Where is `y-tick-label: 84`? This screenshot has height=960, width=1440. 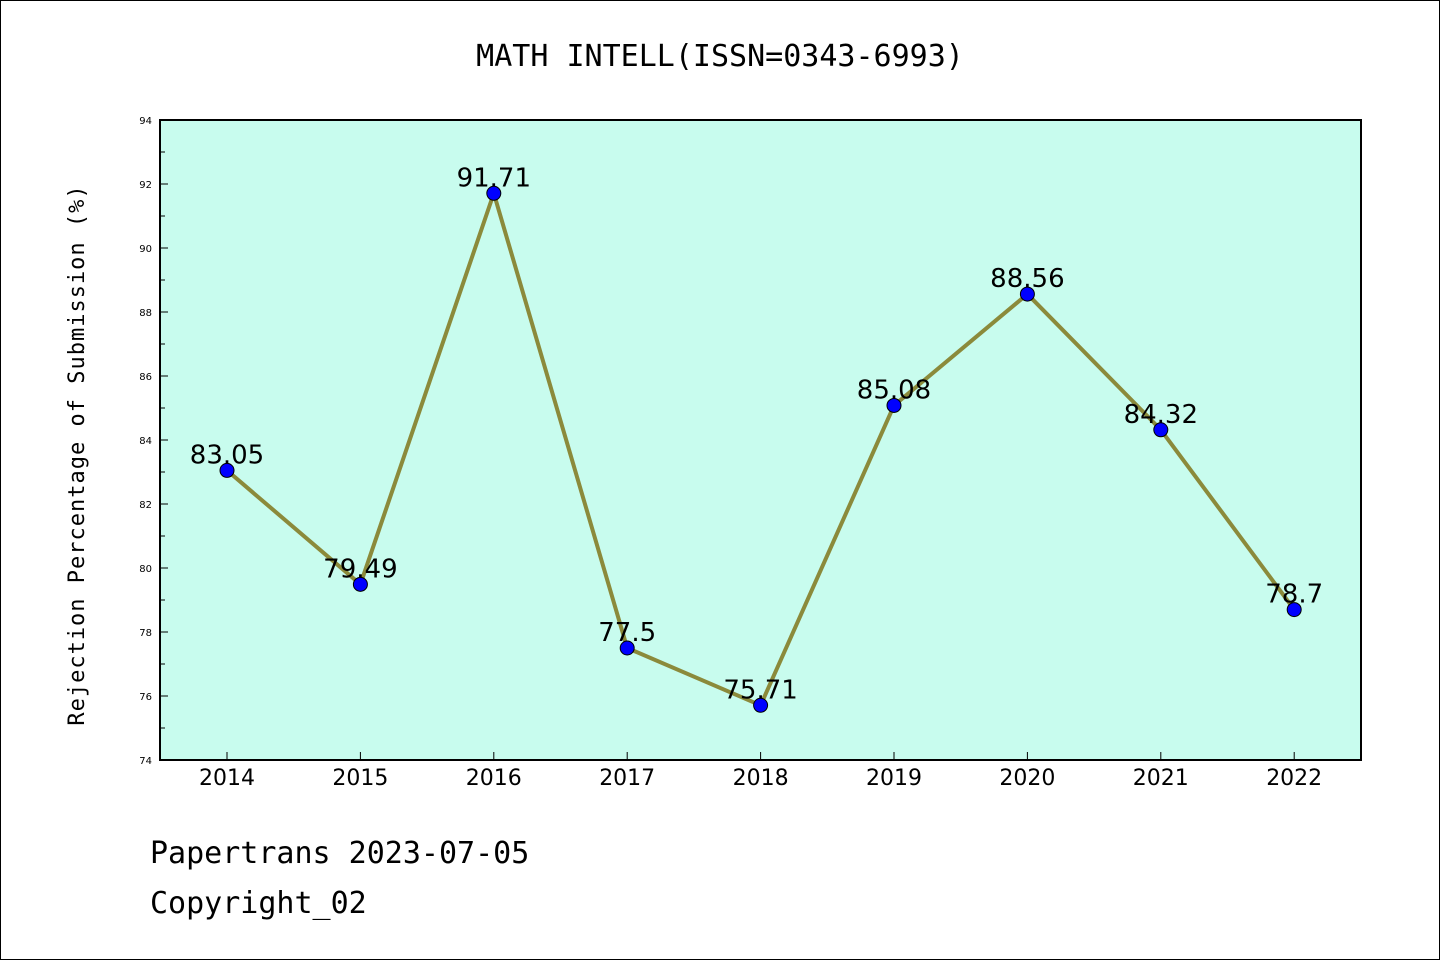
y-tick-label: 84 is located at coordinates (145, 441).